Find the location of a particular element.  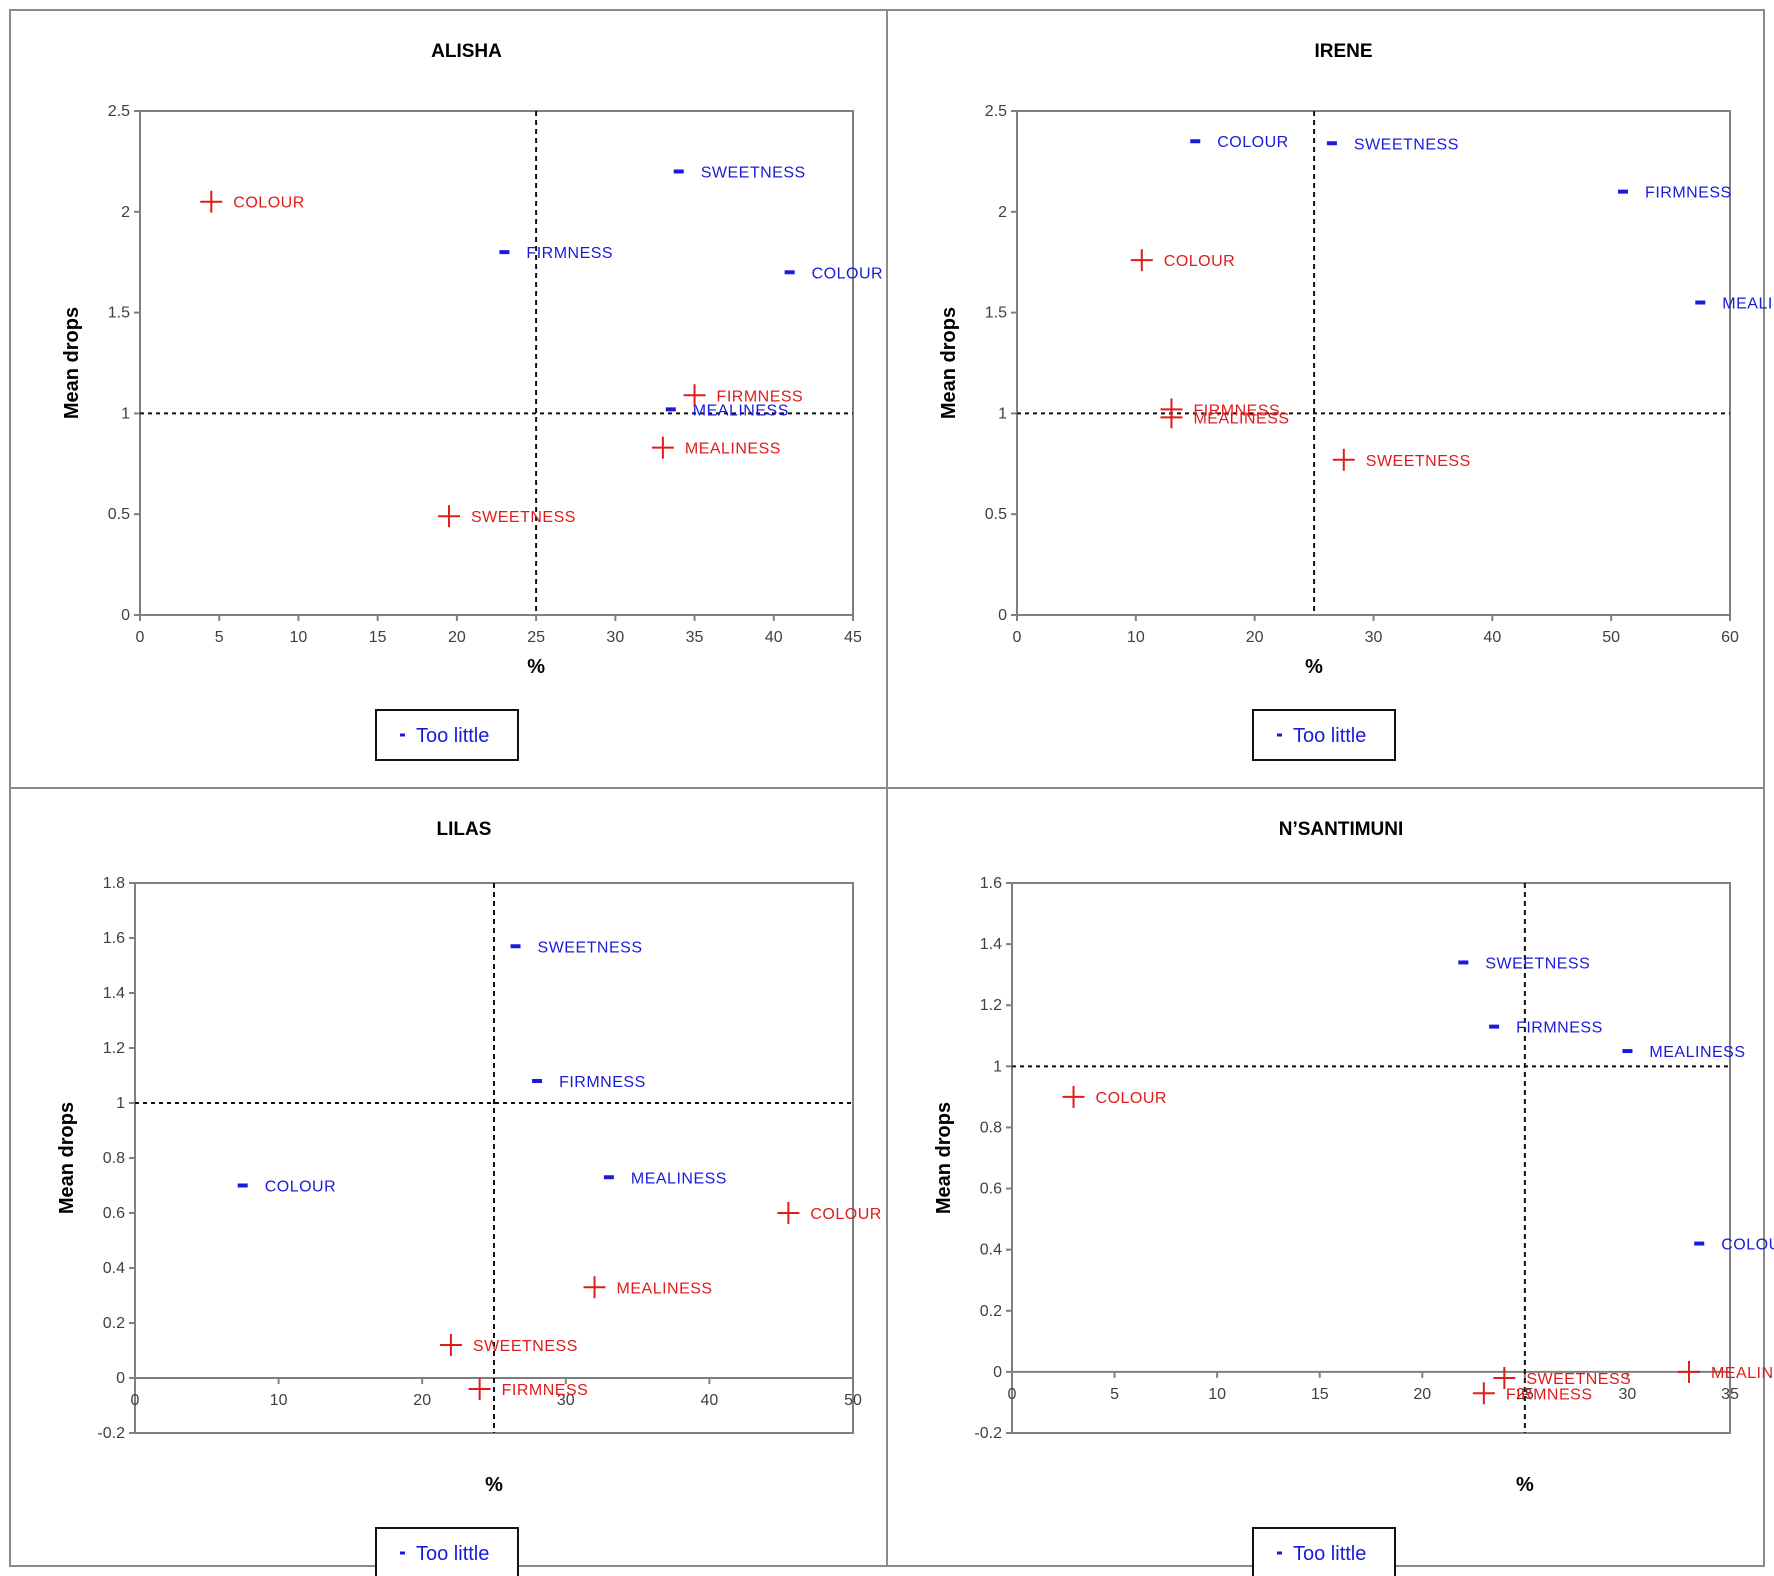

chart-title: N’SANTIMUNI is located at coordinates (1341, 829).